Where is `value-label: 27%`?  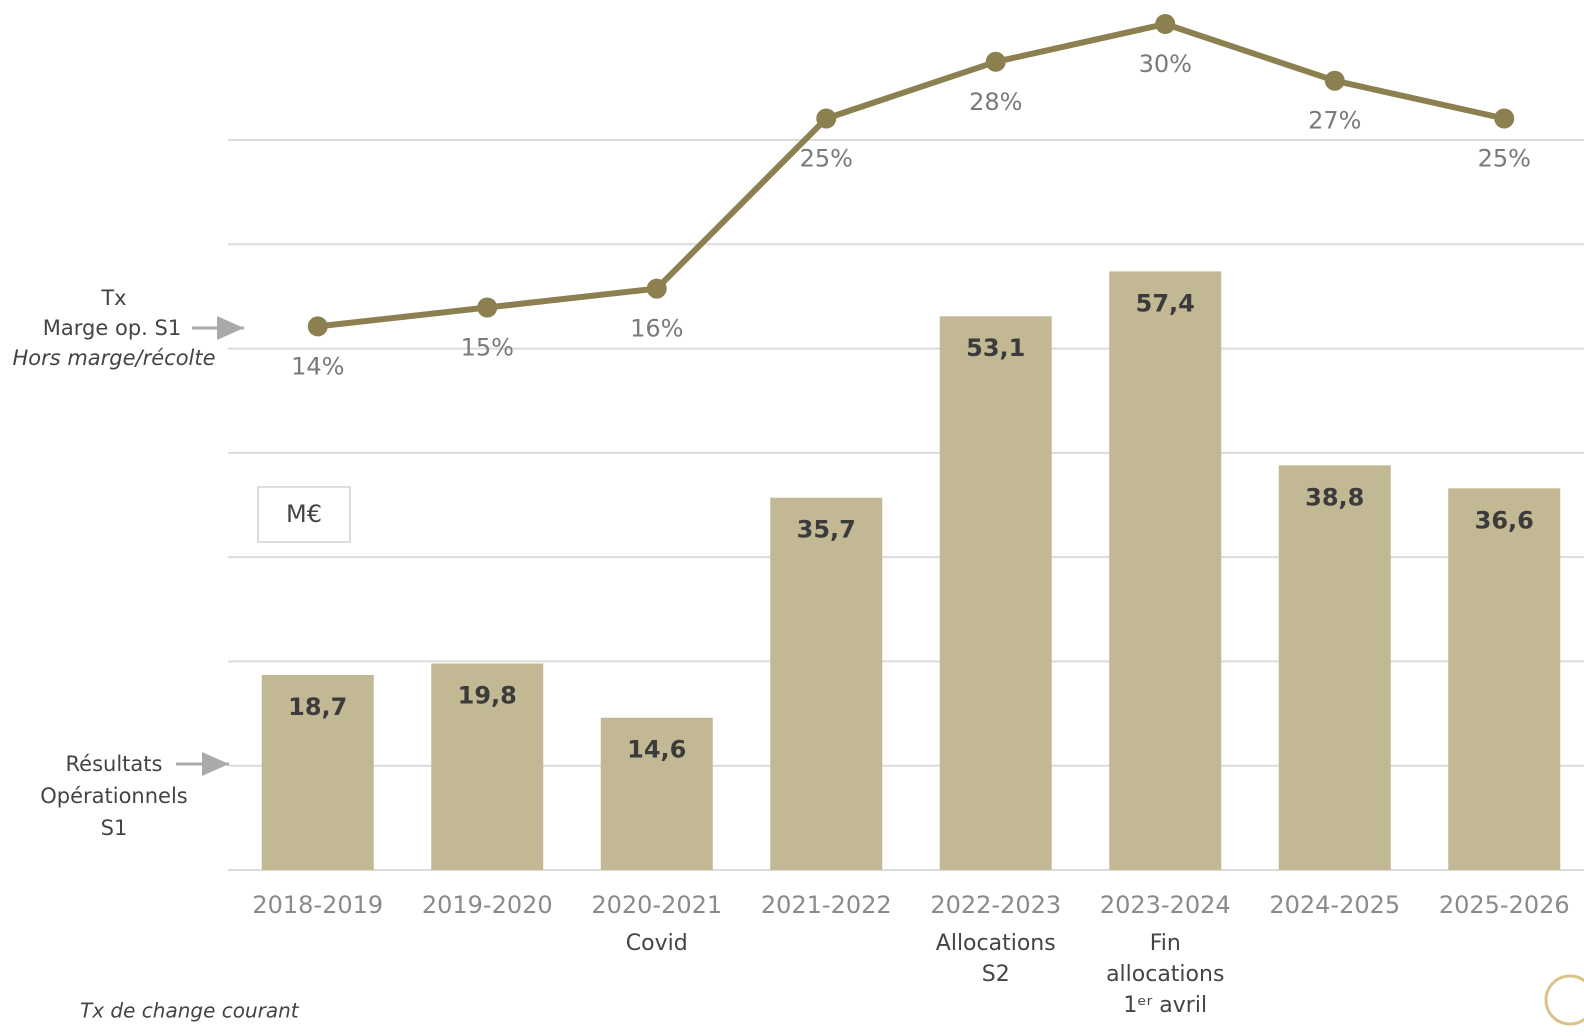
value-label: 27% is located at coordinates (1334, 121).